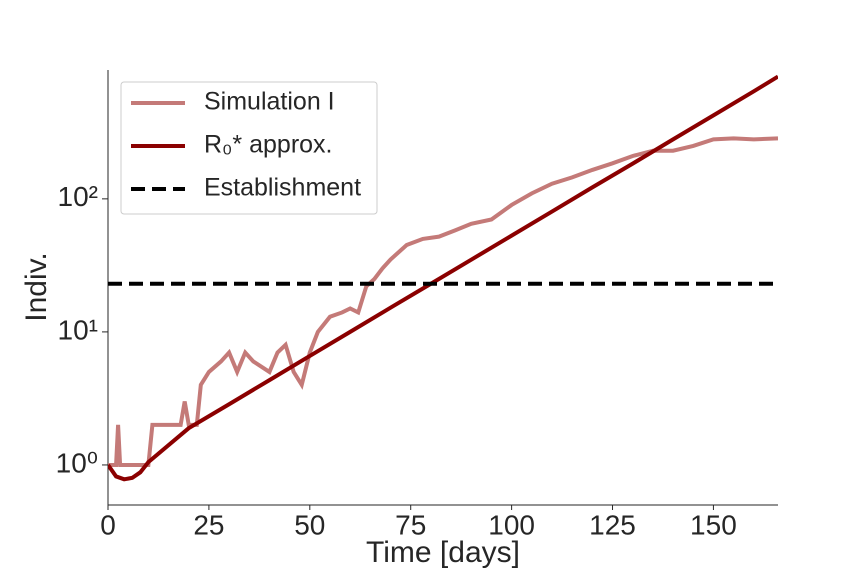 This screenshot has height=576, width=864. Describe the element at coordinates (78, 329) in the screenshot. I see `y-tick-label: 10¹` at that location.